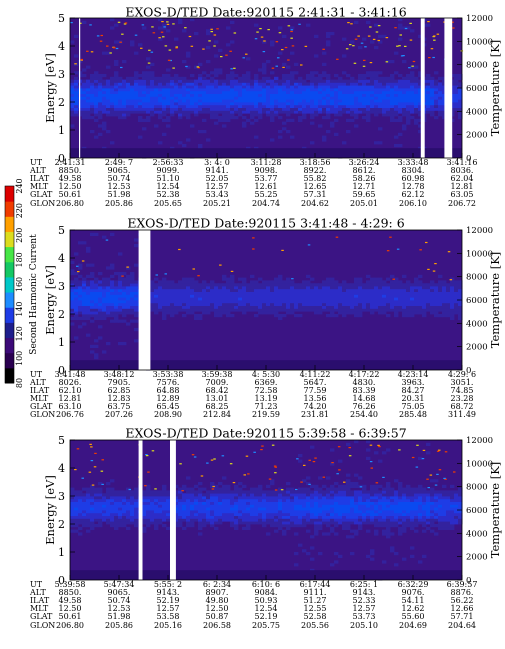  Describe the element at coordinates (119, 390) in the screenshot. I see `table-cell: 62.85` at that location.